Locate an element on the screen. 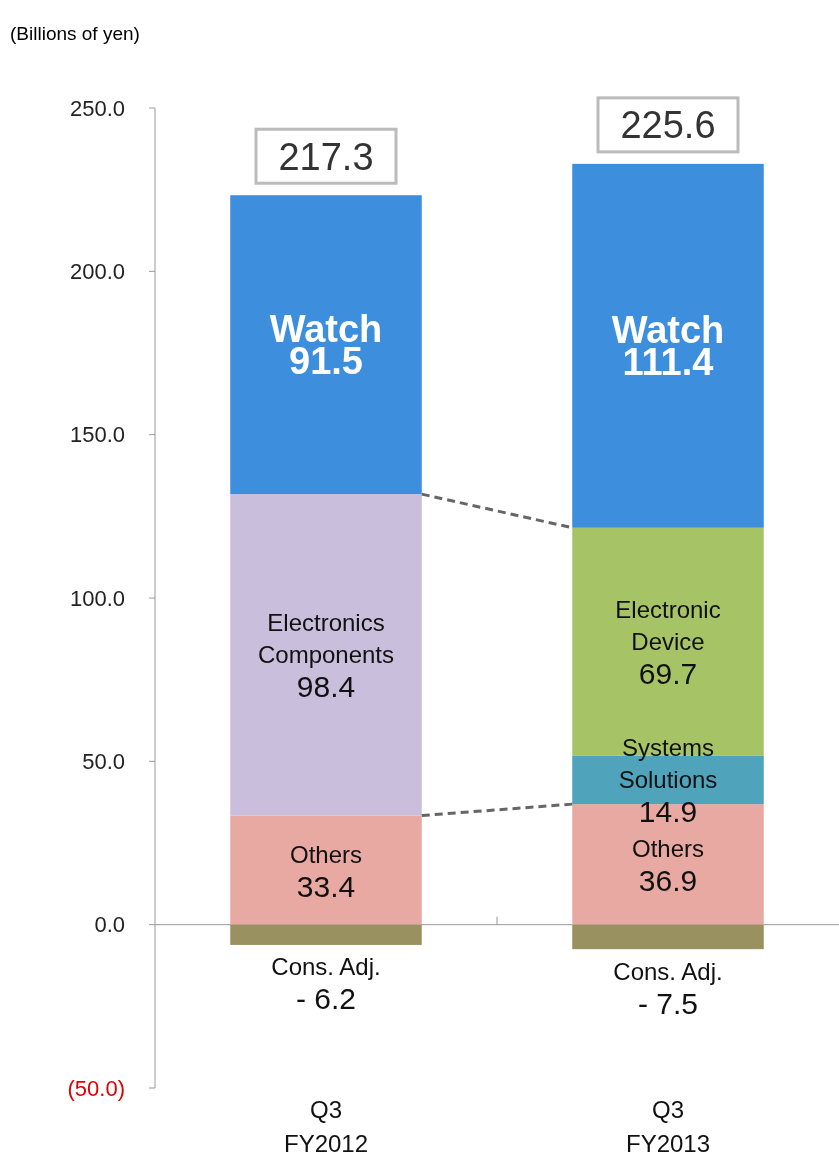  y-tick-label: (50.0) is located at coordinates (96, 1088).